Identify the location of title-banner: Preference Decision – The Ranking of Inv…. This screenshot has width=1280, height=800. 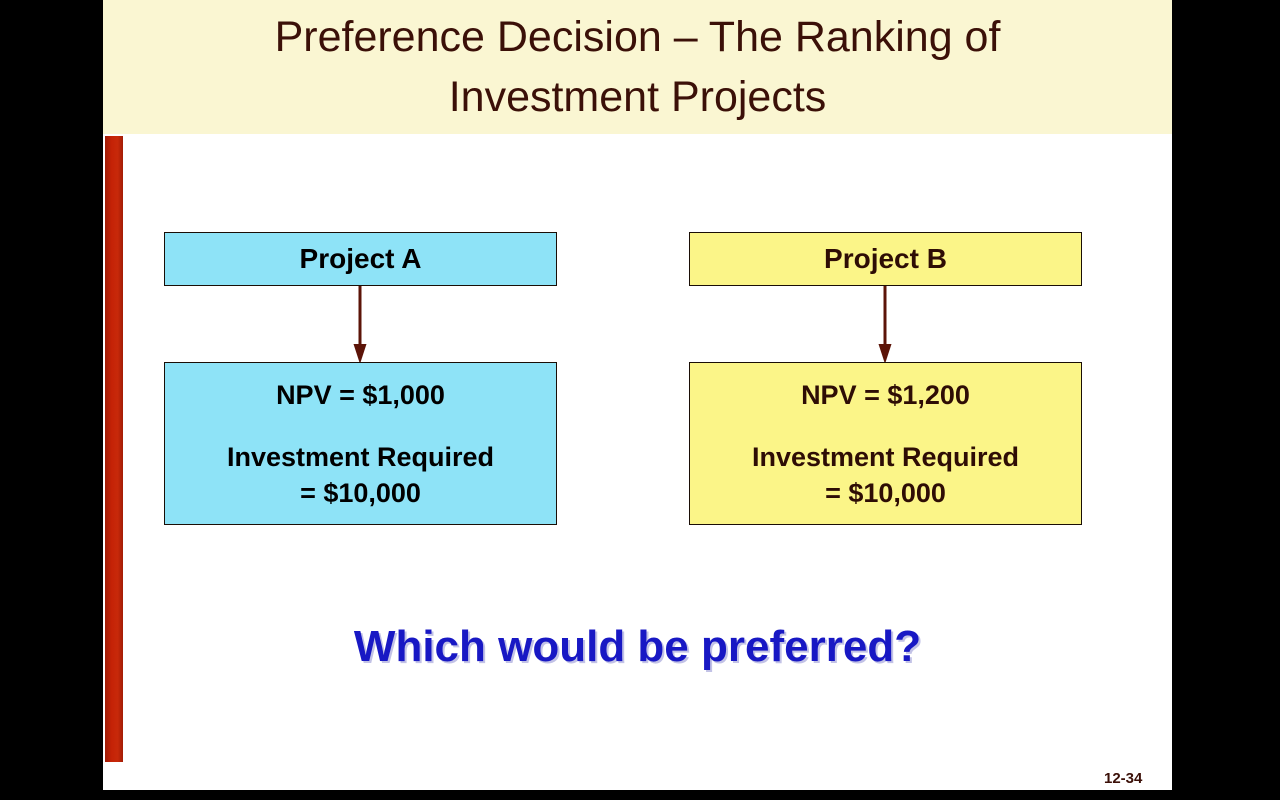
(637, 67).